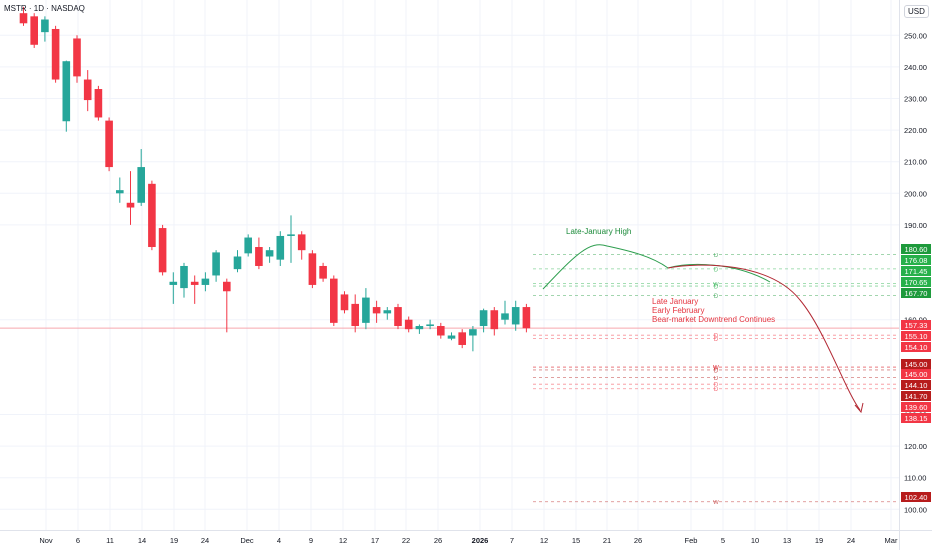  I want to click on price-level-label: 154.10, so click(916, 347).